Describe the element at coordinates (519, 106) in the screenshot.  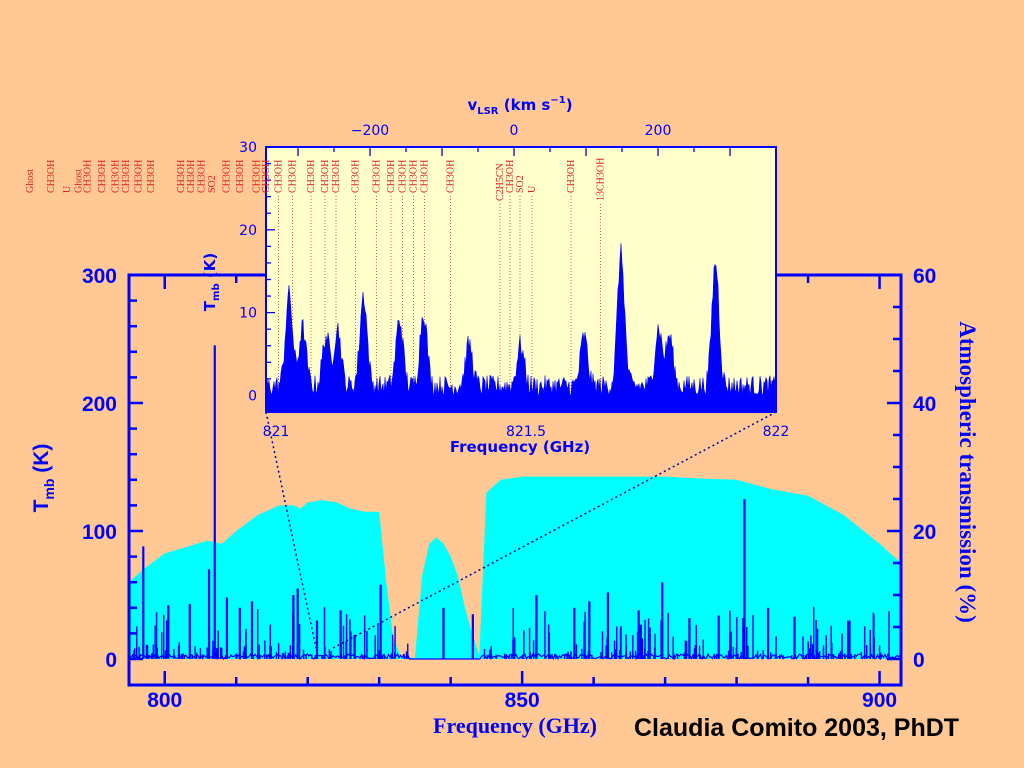
I see `inset-top-axis-title: vLSR (km s−1)` at that location.